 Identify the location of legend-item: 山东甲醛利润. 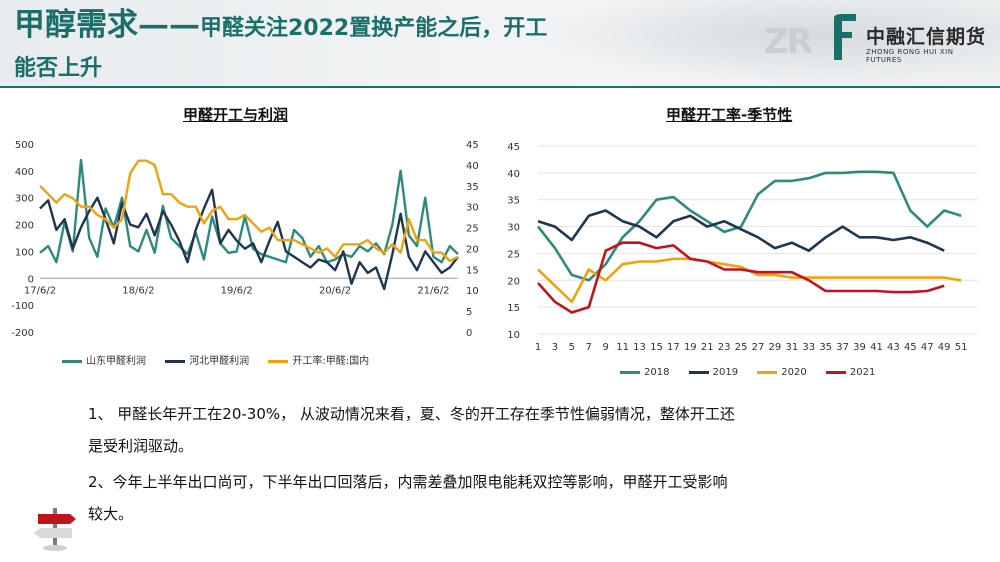
(104, 359).